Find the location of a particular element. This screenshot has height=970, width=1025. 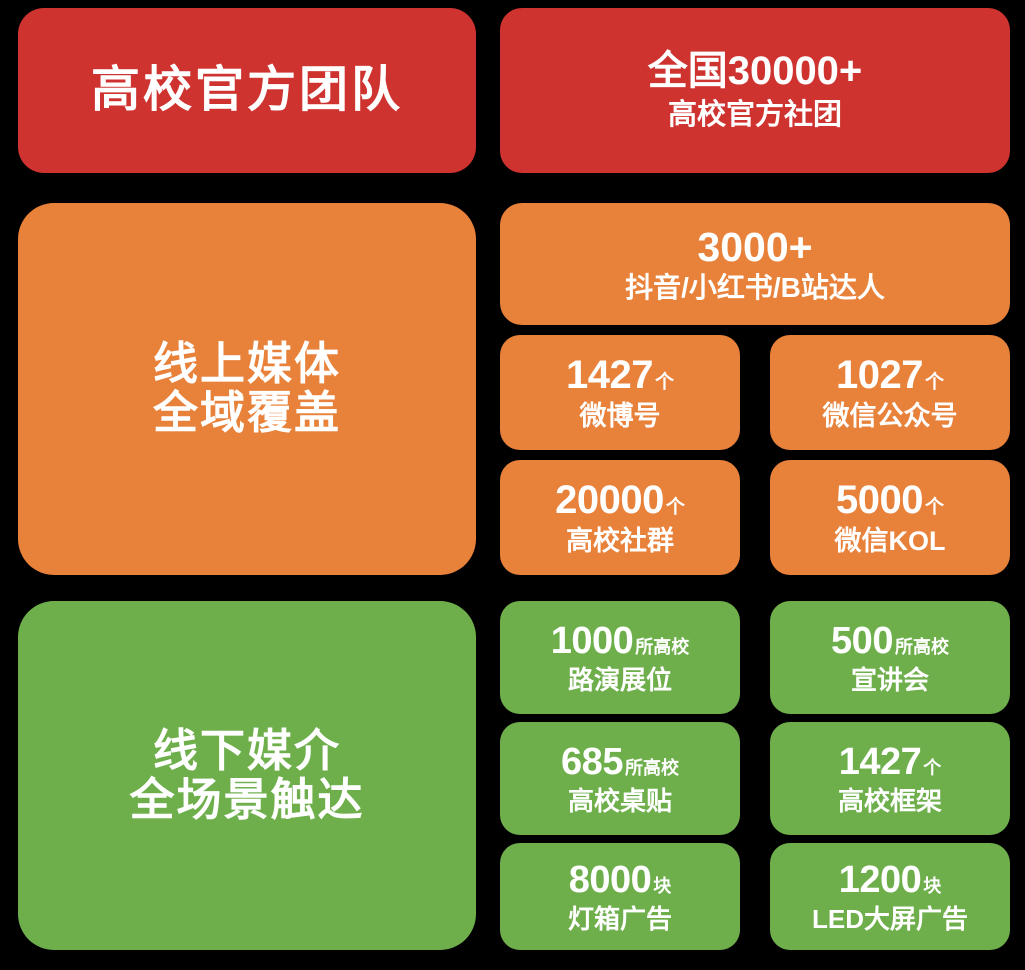

stat-tile-info-sessions: 500 所高校 宣讲会 is located at coordinates (890, 657).